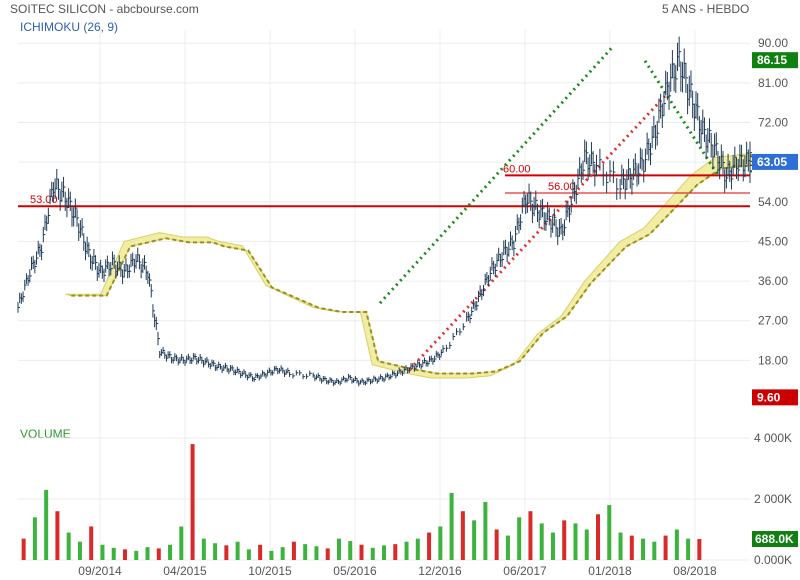  Describe the element at coordinates (773, 438) in the screenshot. I see `volume-tick-label: 4 000K` at that location.